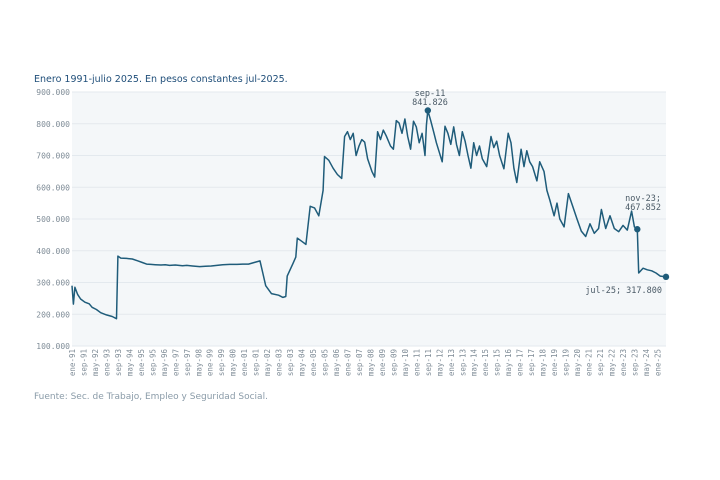 The height and width of the screenshot is (480, 720). What do you see at coordinates (53, 187) in the screenshot?
I see `y-tick-label: 600.000` at bounding box center [53, 187].